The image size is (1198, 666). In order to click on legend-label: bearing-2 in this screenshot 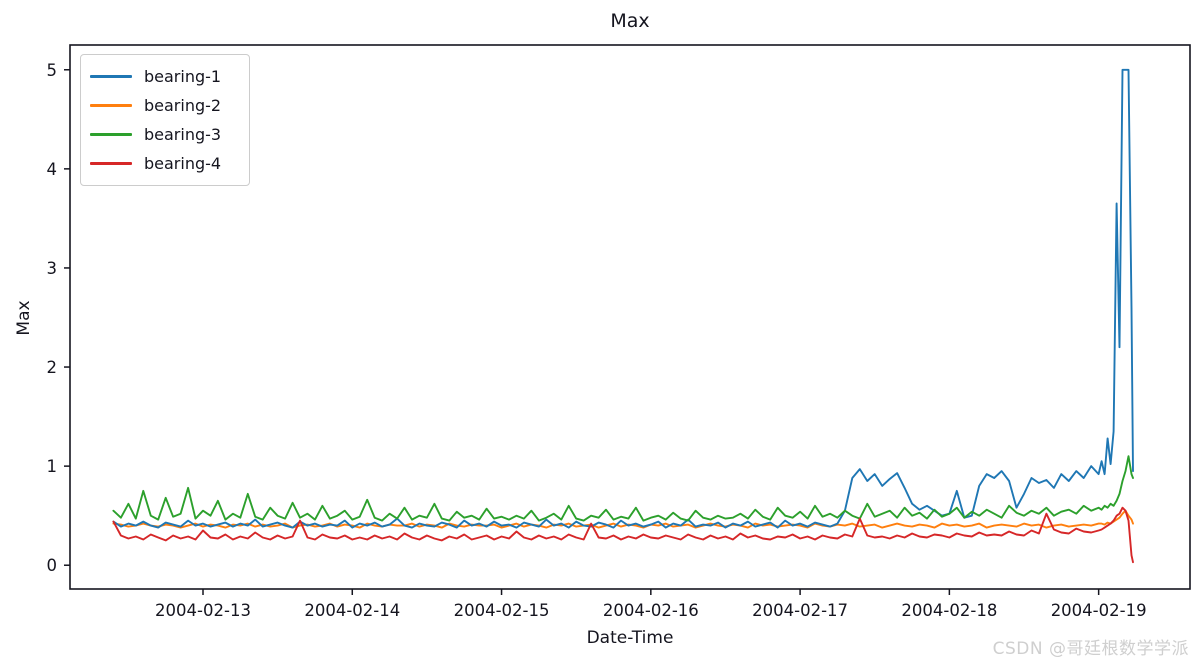, I will do `click(183, 105)`.